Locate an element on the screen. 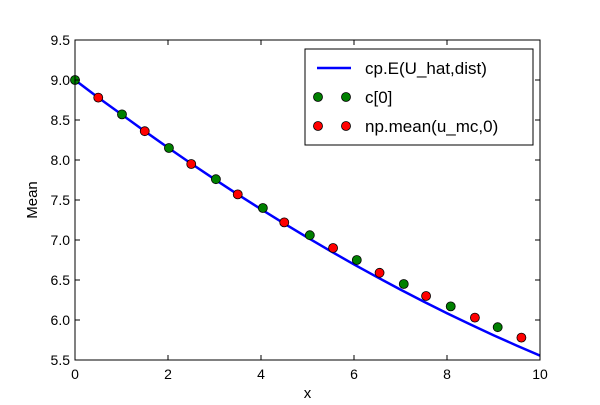 The image size is (600, 405). x-tick-label: 8 is located at coordinates (447, 374).